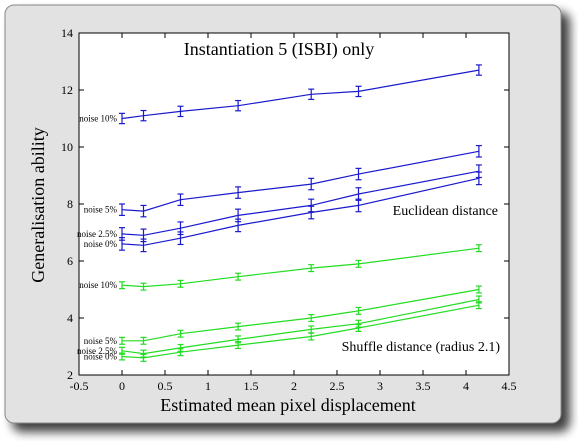  I want to click on y-tick-label: 4, so click(70, 318).